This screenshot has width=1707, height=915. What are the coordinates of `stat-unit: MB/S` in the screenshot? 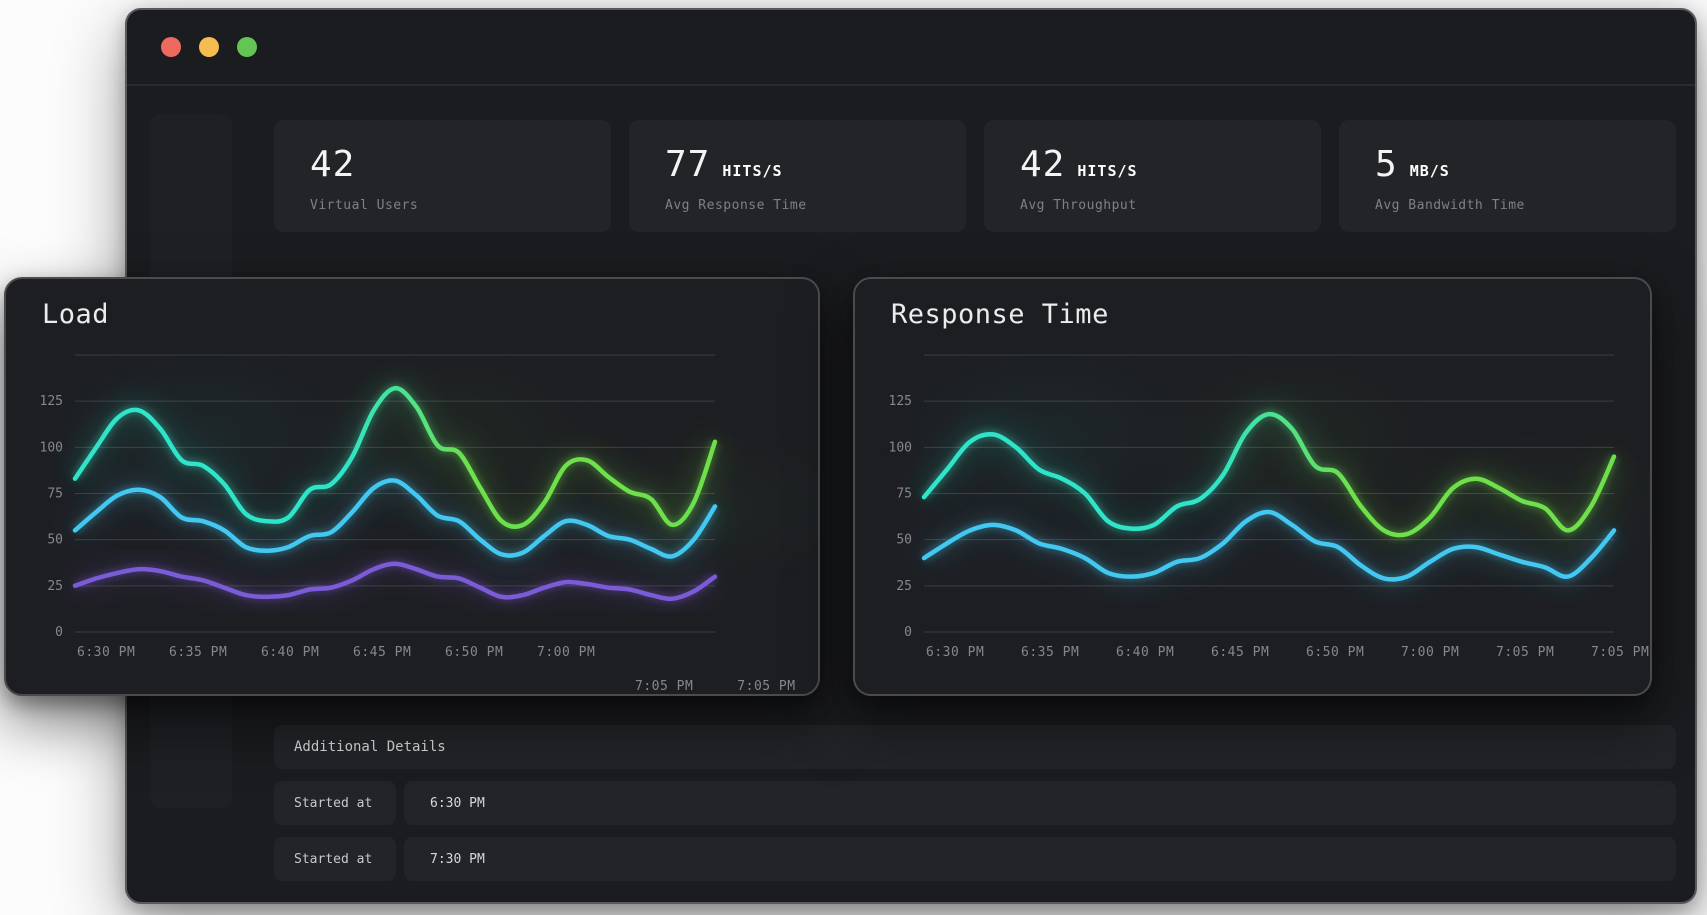 It's located at (1429, 171).